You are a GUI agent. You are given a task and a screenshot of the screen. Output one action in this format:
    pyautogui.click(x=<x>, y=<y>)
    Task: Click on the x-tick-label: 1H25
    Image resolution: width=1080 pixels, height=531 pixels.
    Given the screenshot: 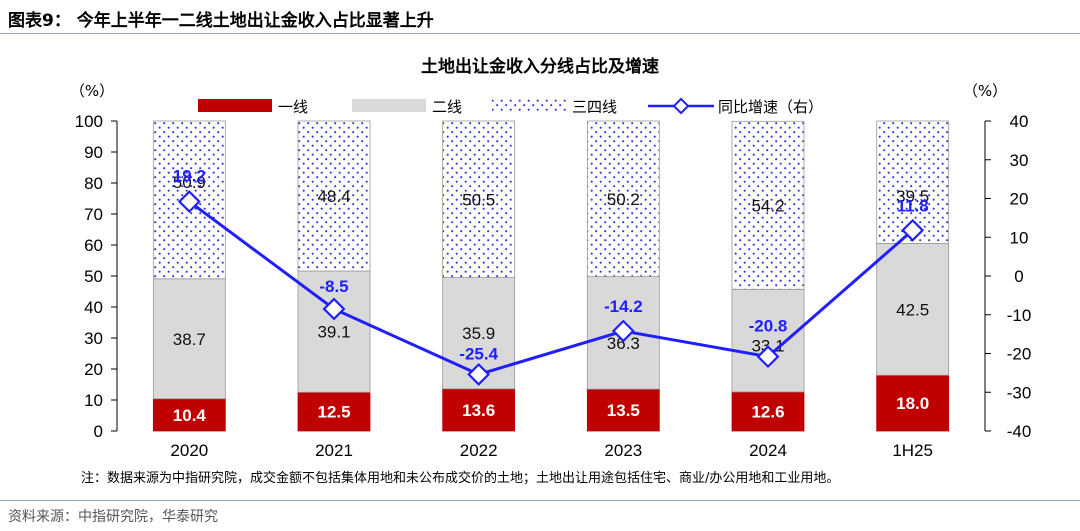 What is the action you would take?
    pyautogui.click(x=912, y=450)
    